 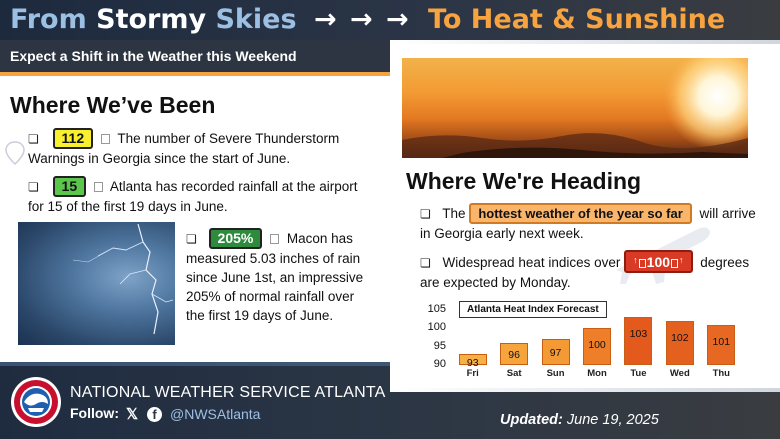 What do you see at coordinates (436, 327) in the screenshot?
I see `y-tick-label: 100` at bounding box center [436, 327].